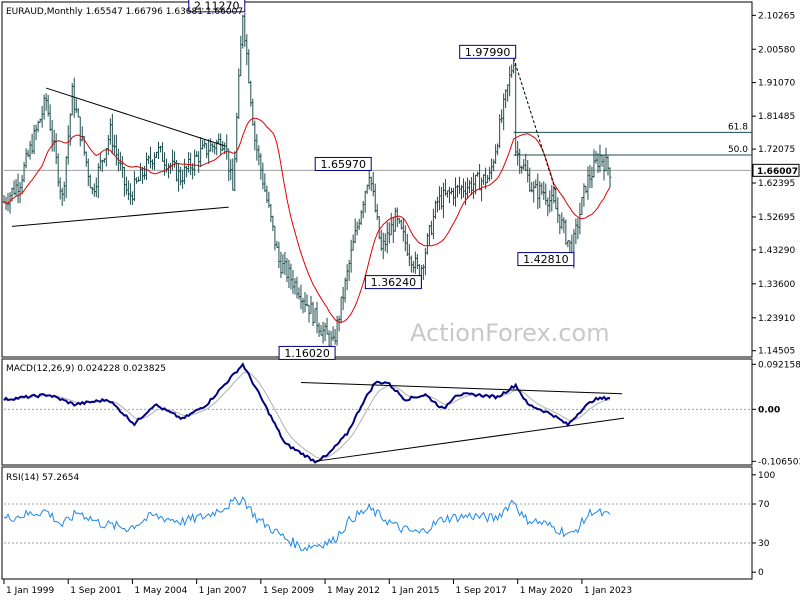 Image resolution: width=800 pixels, height=600 pixels. Describe the element at coordinates (480, 591) in the screenshot. I see `x-tick-label: 1 Sep 2017` at that location.